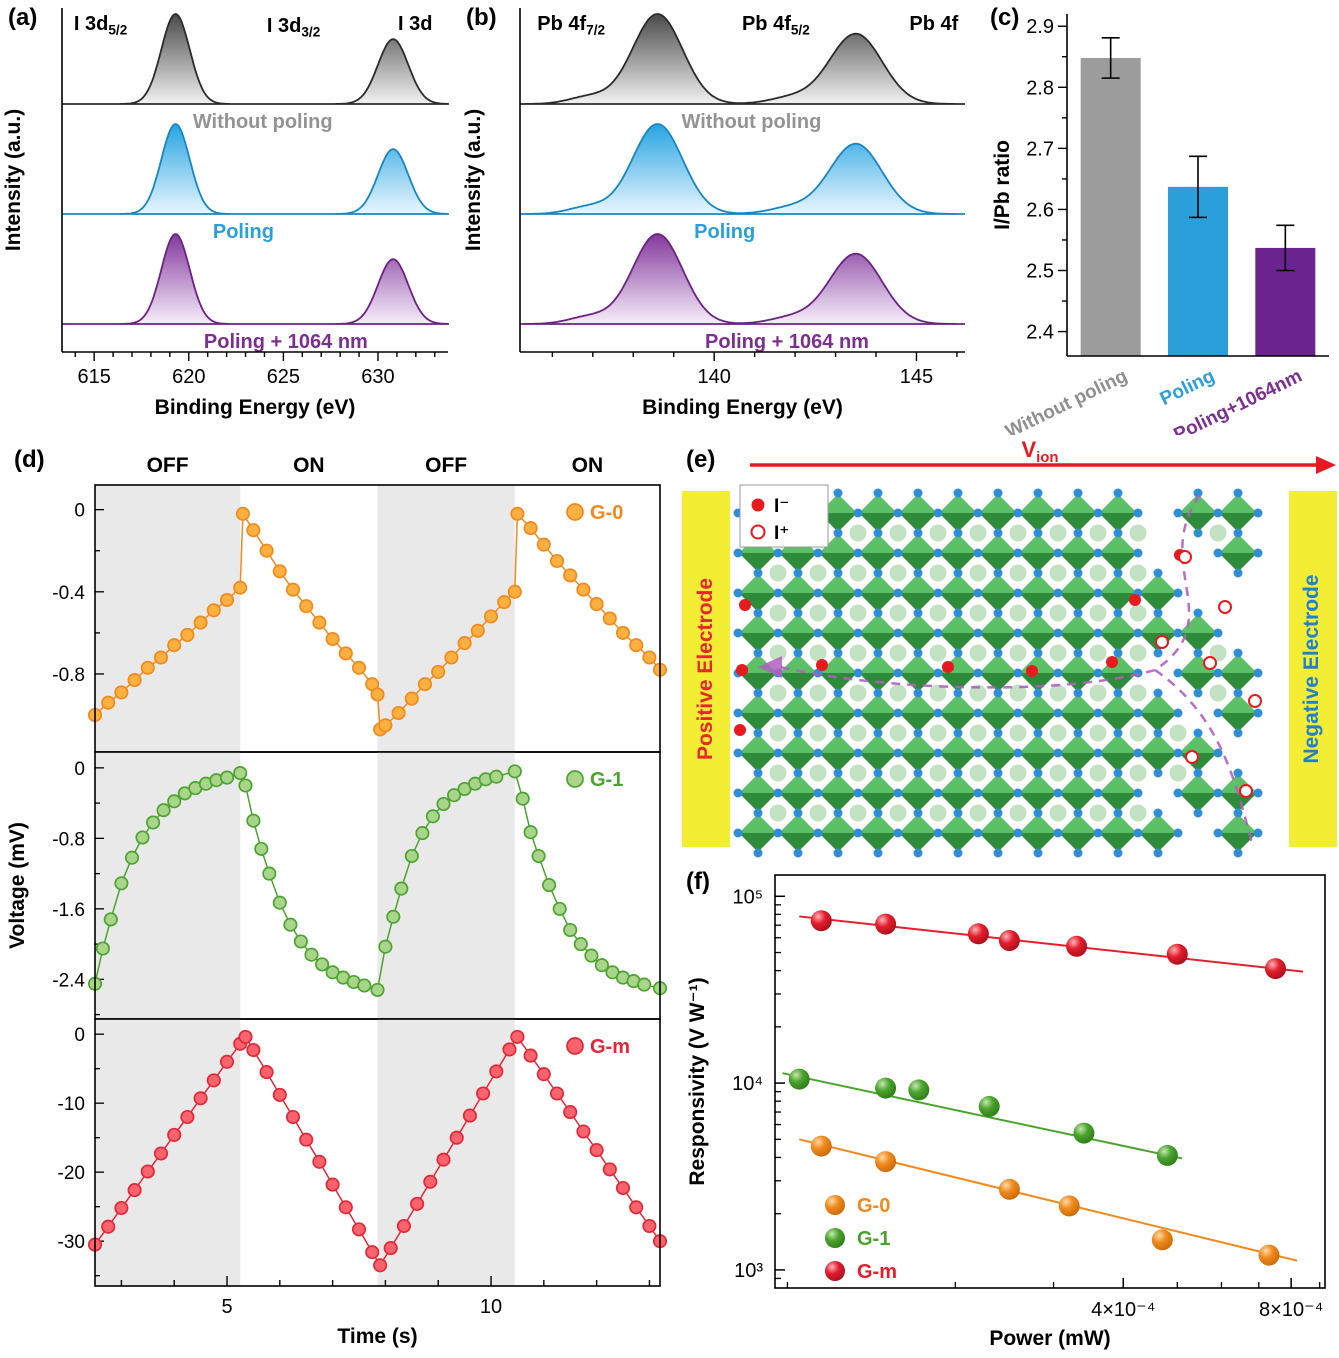 The image size is (1339, 1358). Describe the element at coordinates (101, 25) in the screenshot. I see `peak-annotation: I 3d5/2` at that location.